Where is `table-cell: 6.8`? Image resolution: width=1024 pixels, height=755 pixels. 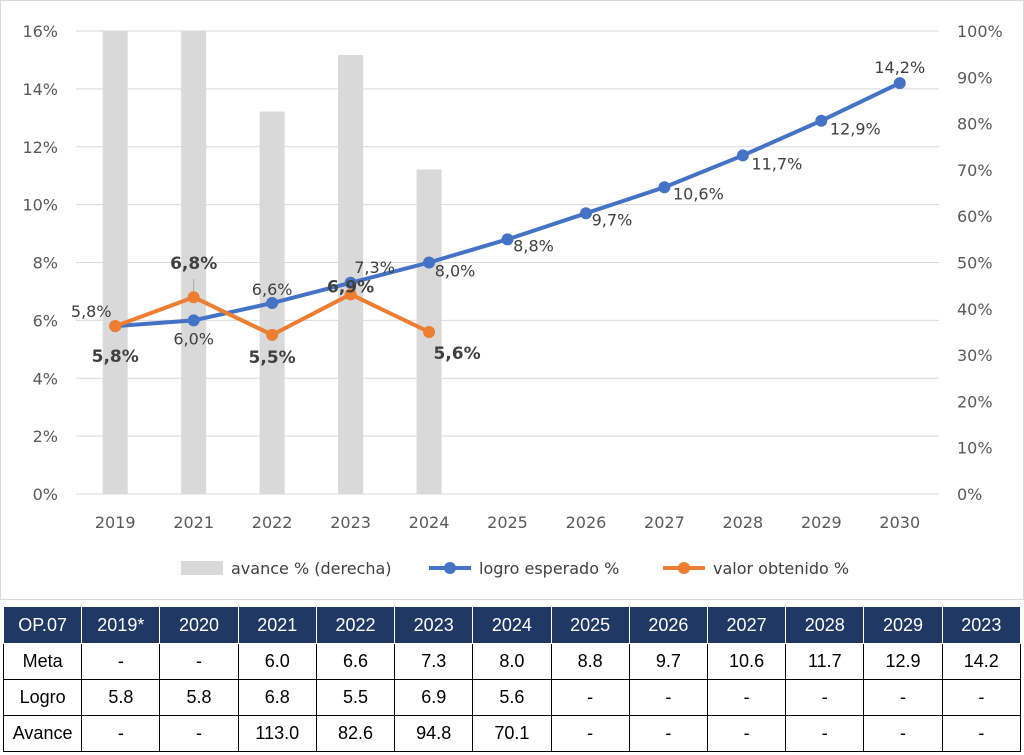 table-cell: 6.8 is located at coordinates (277, 697).